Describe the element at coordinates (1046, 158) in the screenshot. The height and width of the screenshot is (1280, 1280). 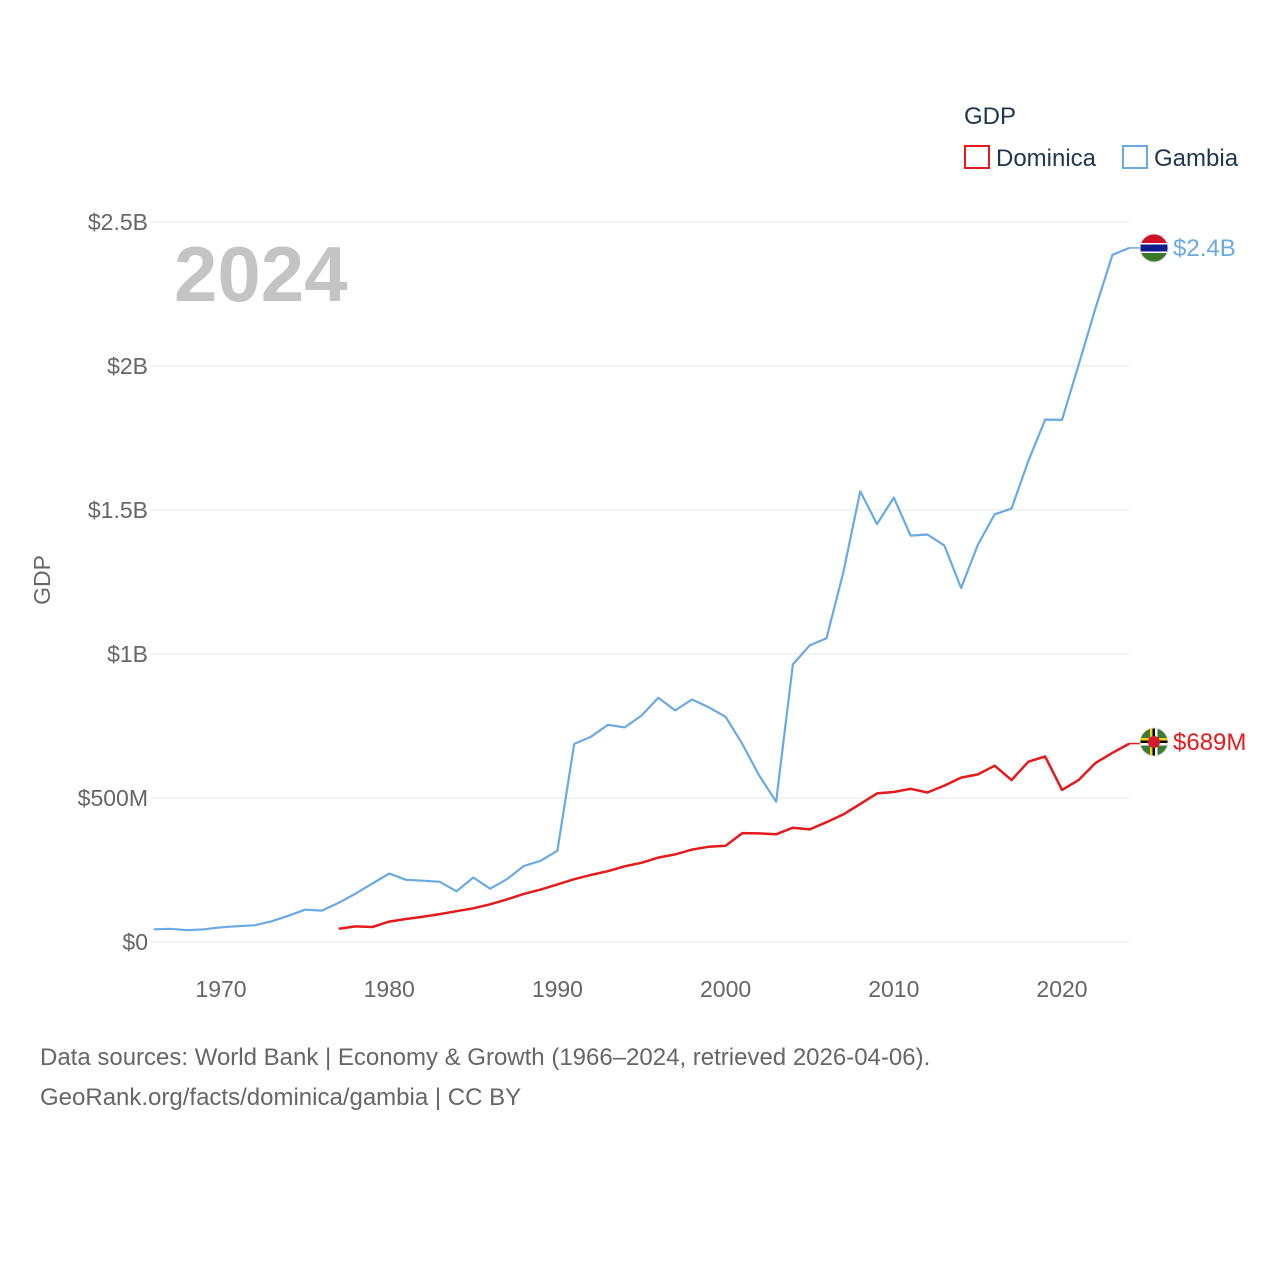
I see `legend-label-dominica: Dominica` at that location.